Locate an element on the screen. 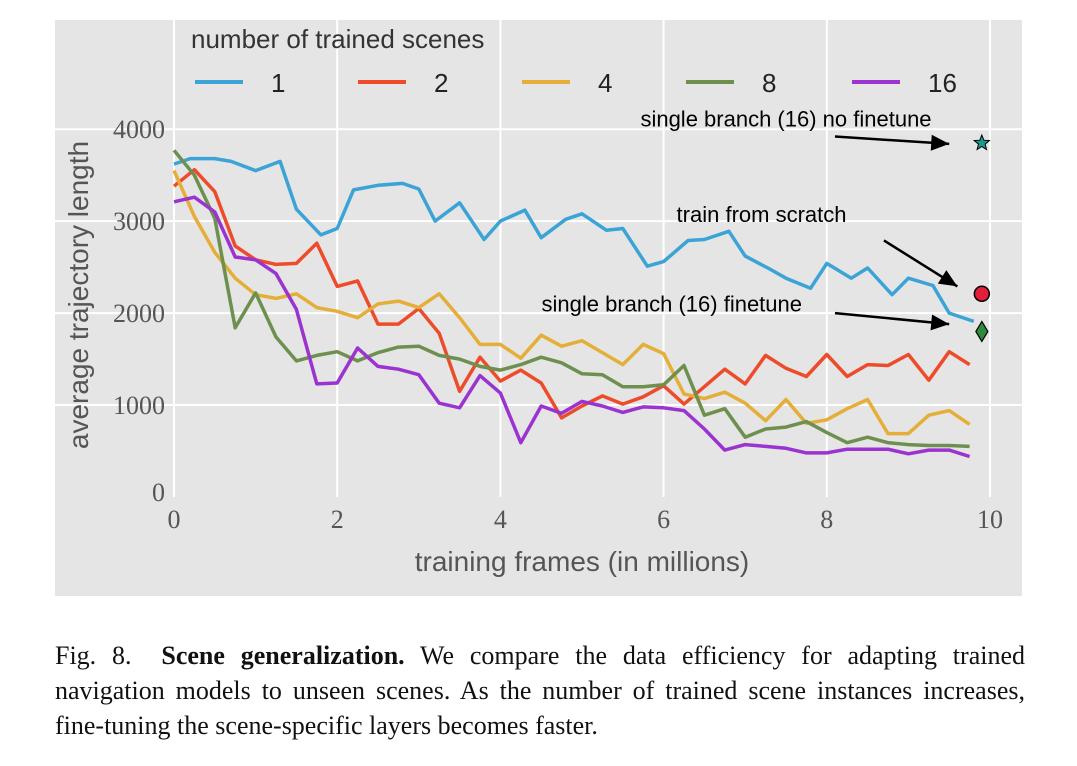 The height and width of the screenshot is (766, 1077). annotation-text: single branch (16) finetune is located at coordinates (672, 303).